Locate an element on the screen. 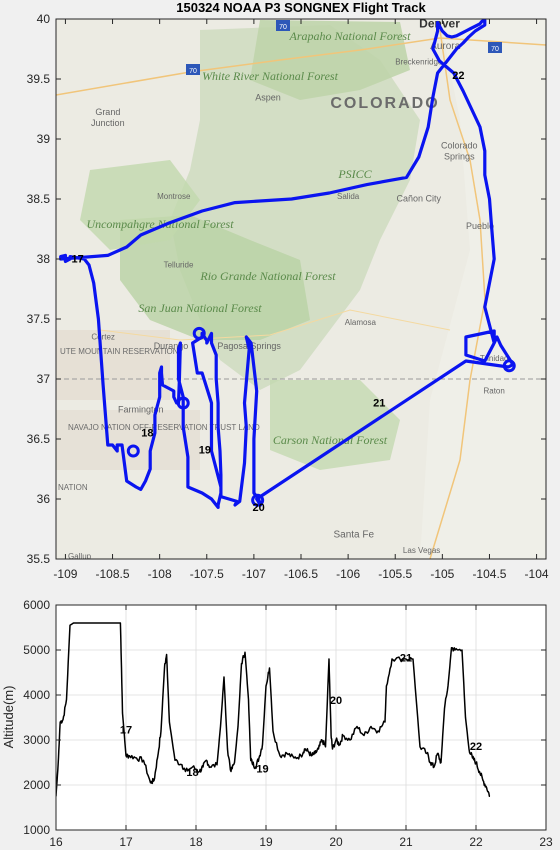 The image size is (560, 850). altitude-xtick-label: 22 is located at coordinates (476, 842).